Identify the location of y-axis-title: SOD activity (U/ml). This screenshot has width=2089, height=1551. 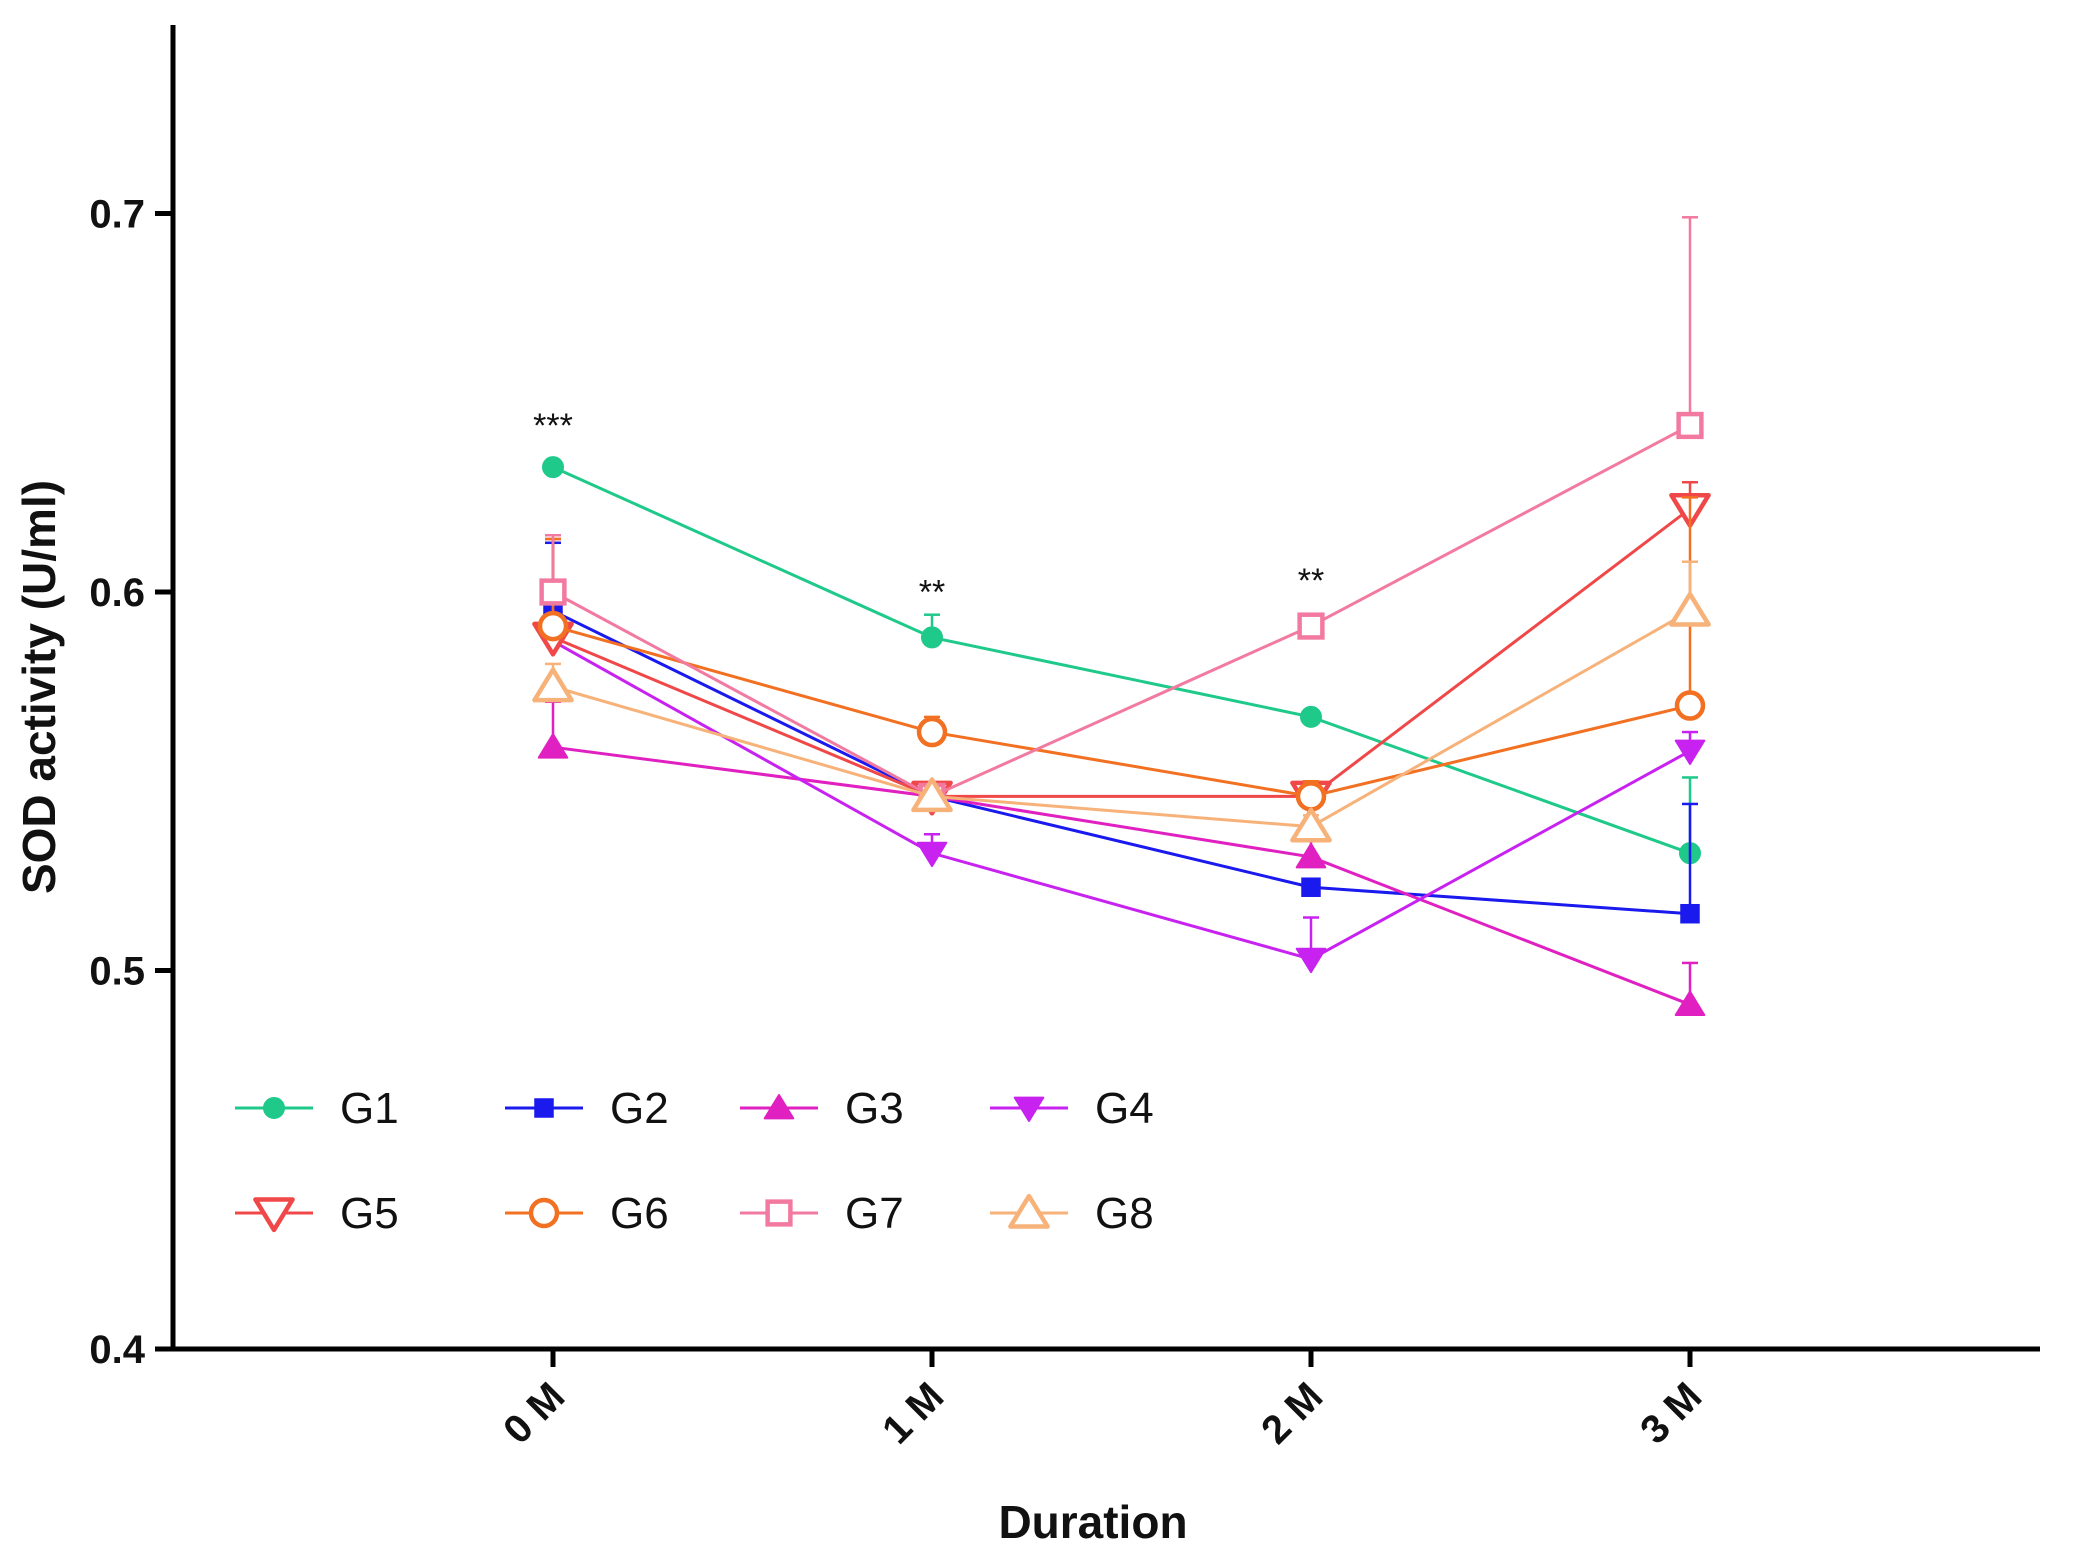
(39, 687).